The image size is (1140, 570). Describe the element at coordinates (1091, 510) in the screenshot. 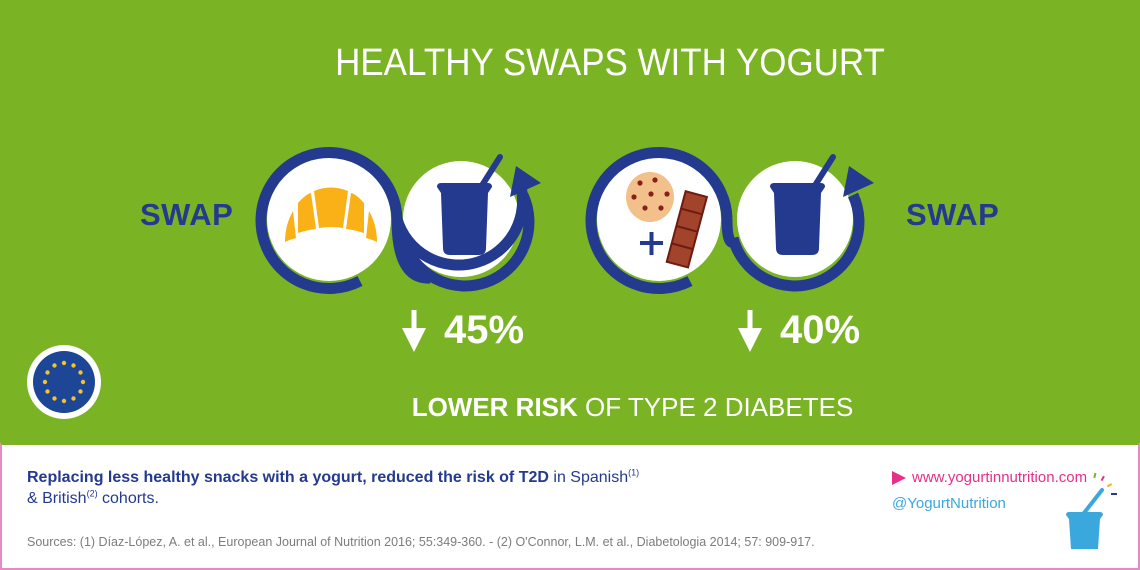

I see `yogurt-logo-icon` at that location.